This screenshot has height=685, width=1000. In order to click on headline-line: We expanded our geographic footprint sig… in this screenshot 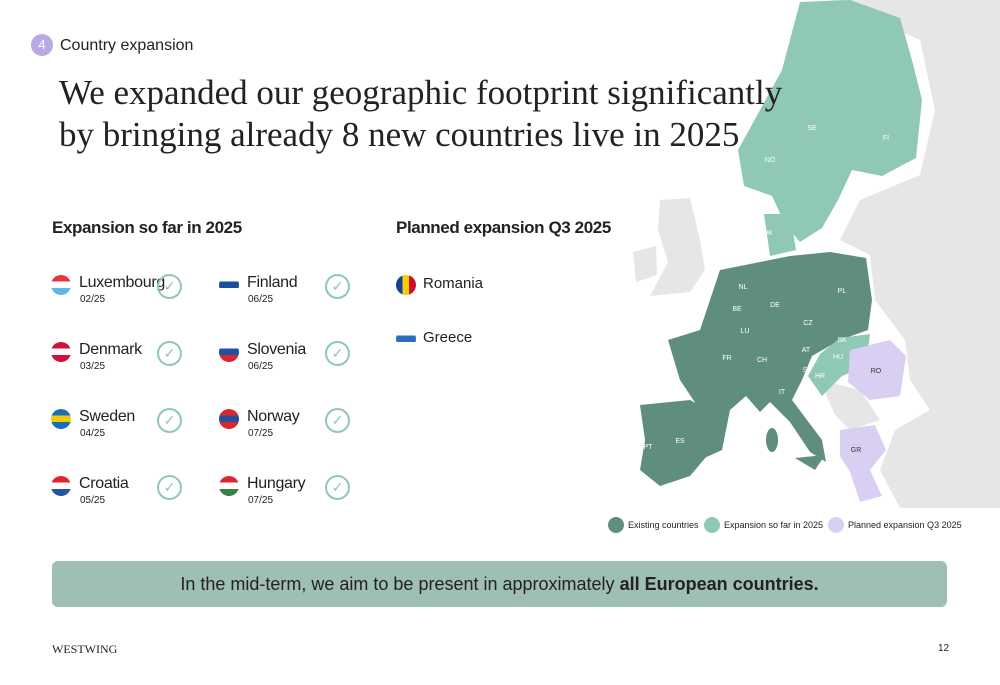, I will do `click(421, 92)`.